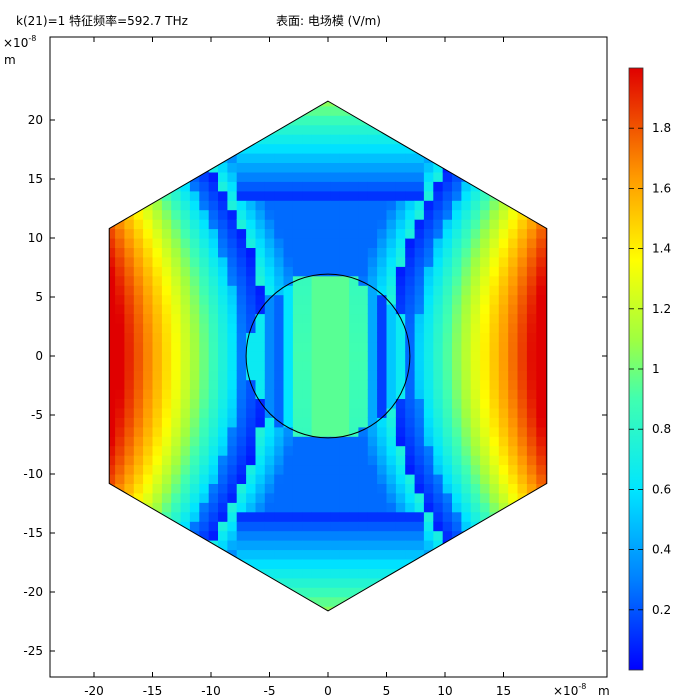 The image size is (700, 700). I want to click on eigenfrequency-title: k(21)=1 特征频率=592.7 THz, so click(102, 20).